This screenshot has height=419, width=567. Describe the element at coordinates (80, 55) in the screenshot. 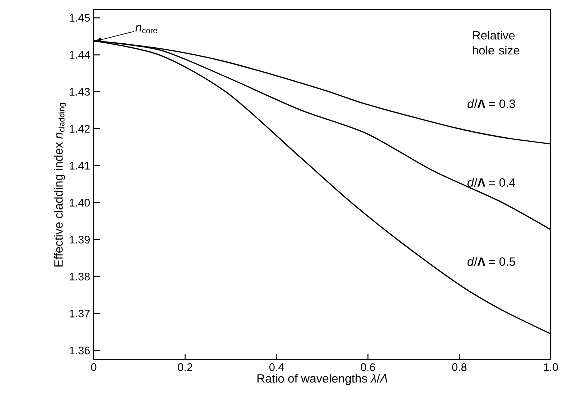

I see `y-tick-label: 1.44` at that location.